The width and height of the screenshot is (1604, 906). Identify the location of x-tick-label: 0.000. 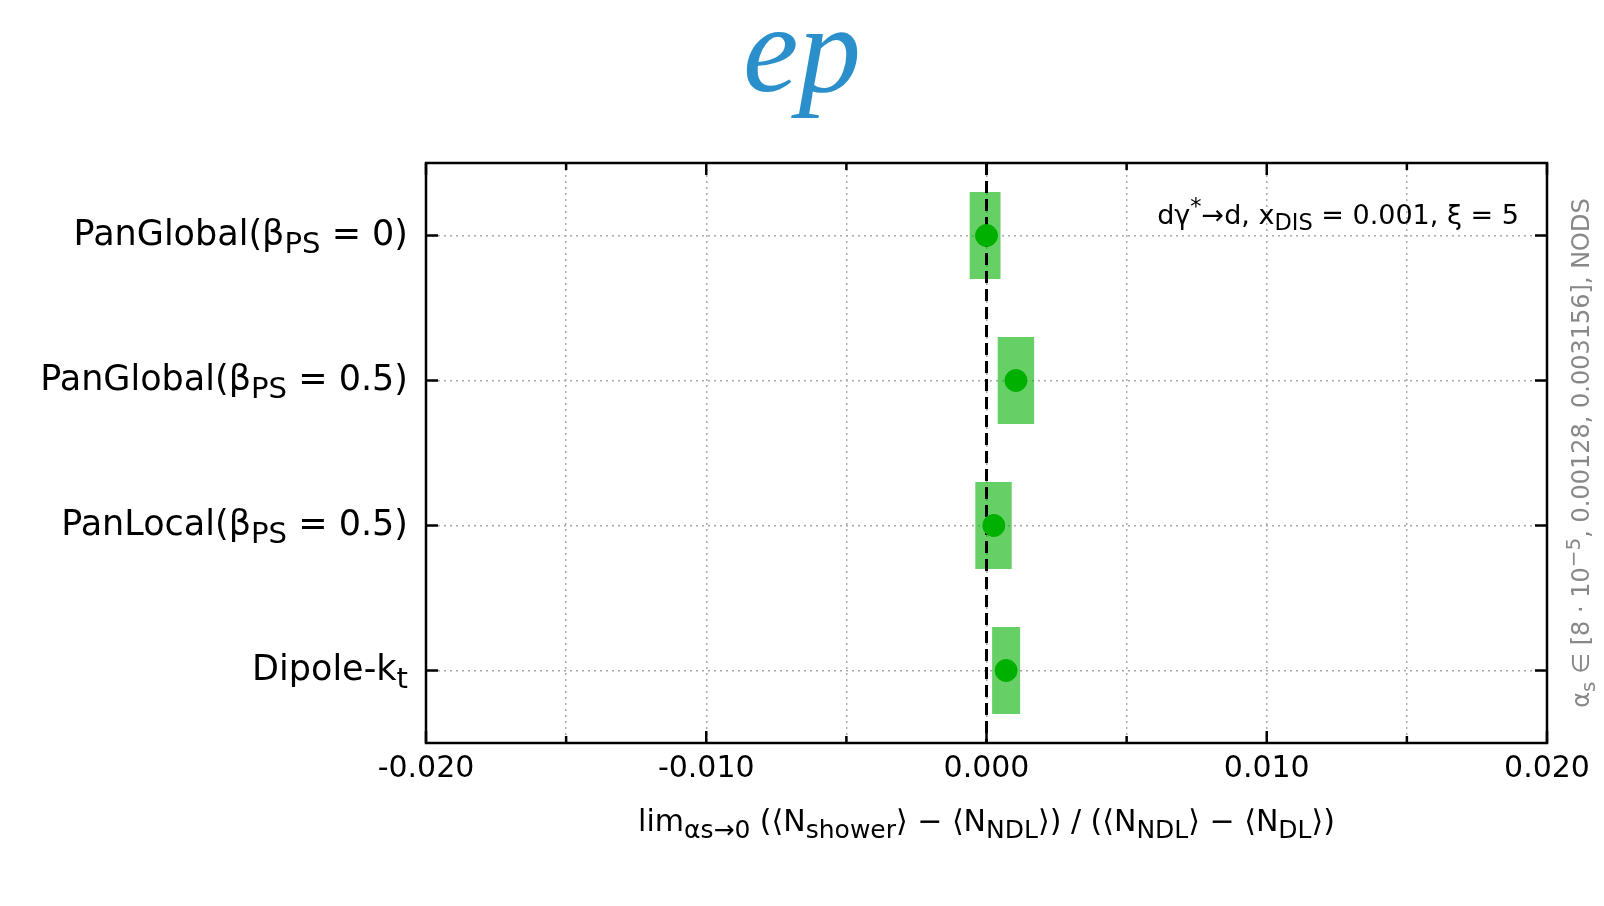
(986, 766).